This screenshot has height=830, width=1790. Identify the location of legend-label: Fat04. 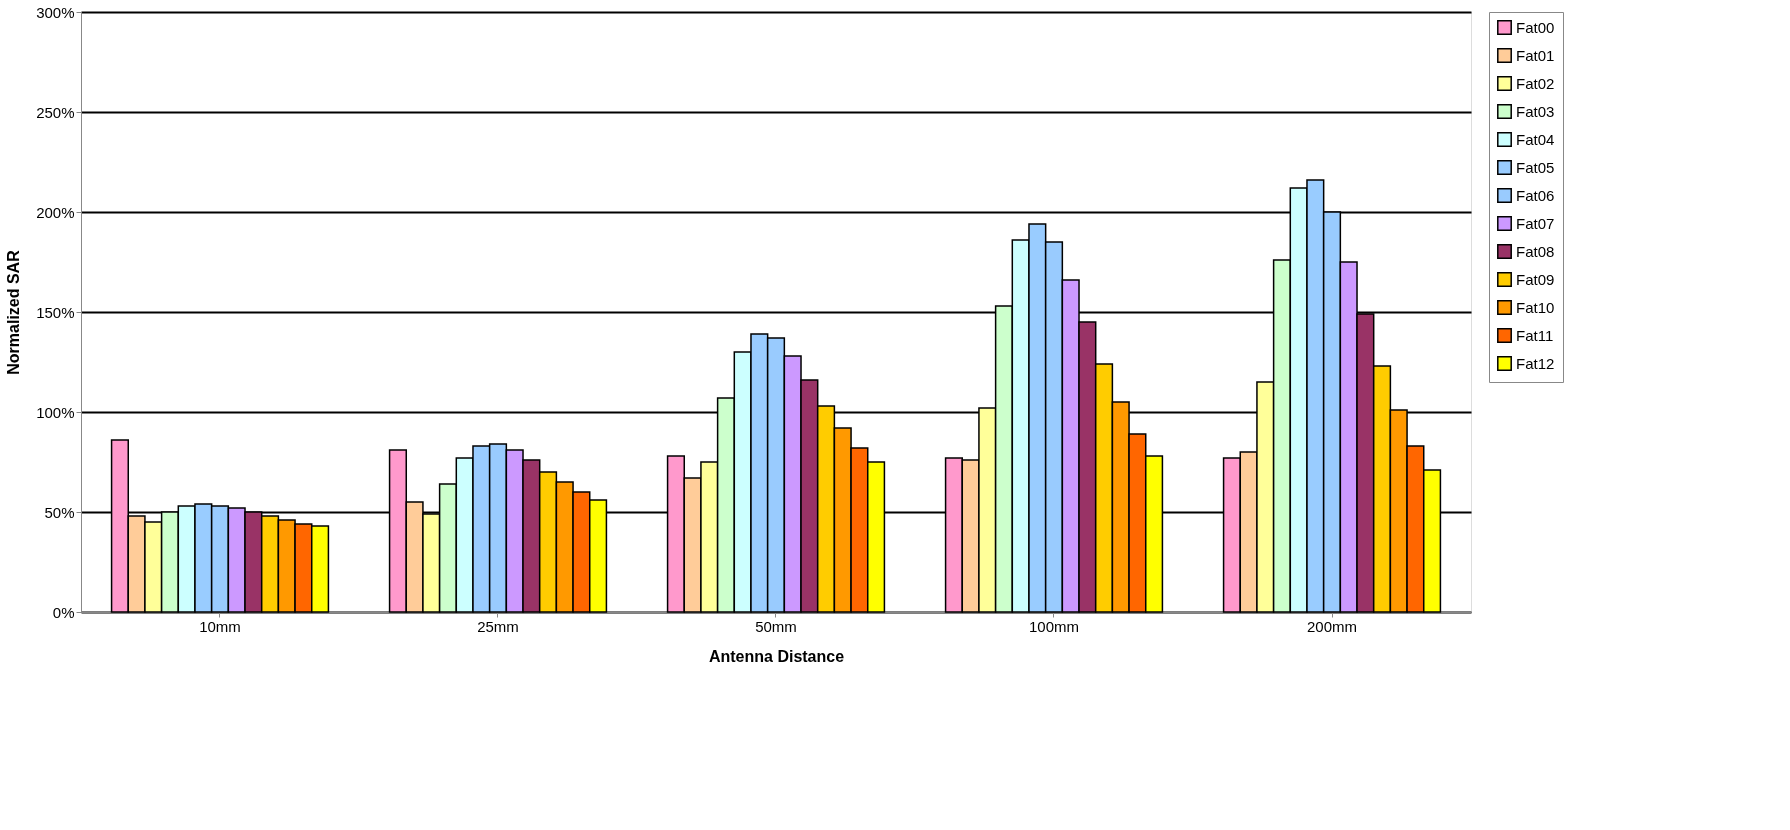
(1535, 139).